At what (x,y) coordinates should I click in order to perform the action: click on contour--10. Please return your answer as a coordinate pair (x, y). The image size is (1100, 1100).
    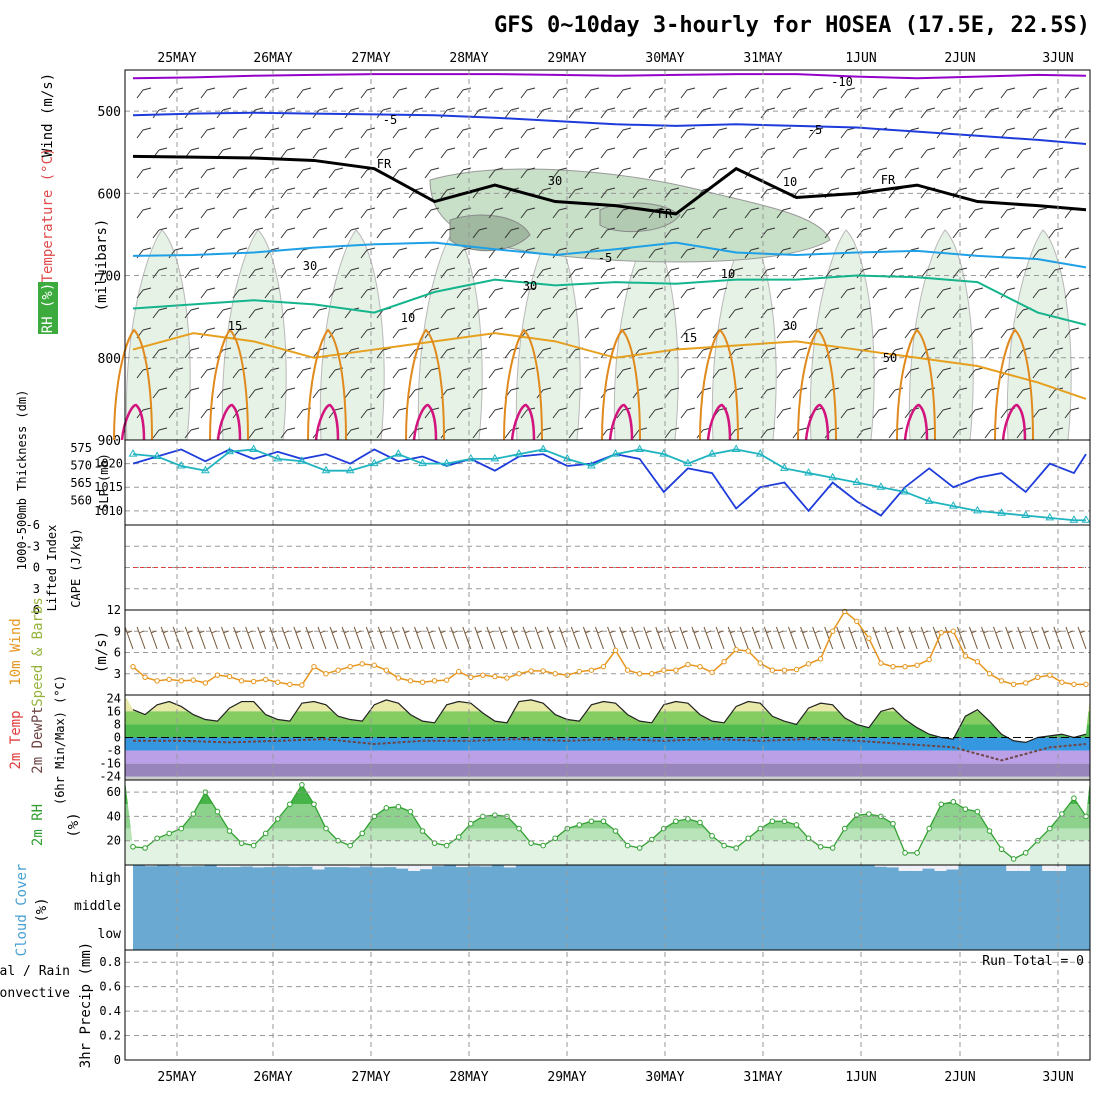
    Looking at the image, I should click on (609, 76).